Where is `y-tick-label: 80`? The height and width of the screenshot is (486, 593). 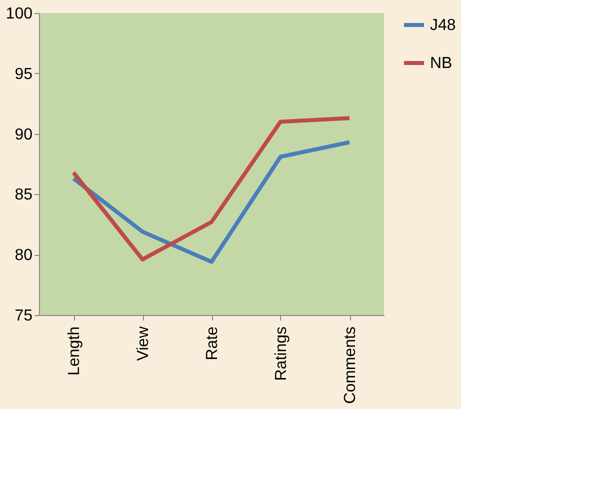 y-tick-label: 80 is located at coordinates (23, 255).